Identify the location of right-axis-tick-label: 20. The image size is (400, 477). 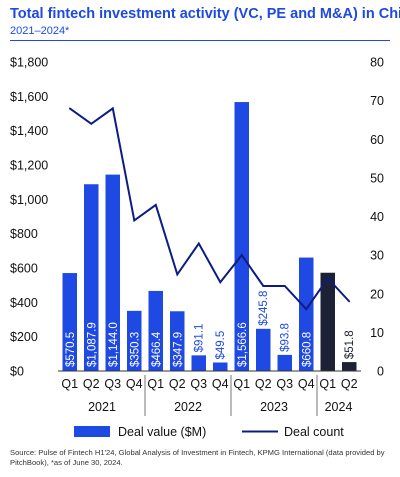
(377, 294).